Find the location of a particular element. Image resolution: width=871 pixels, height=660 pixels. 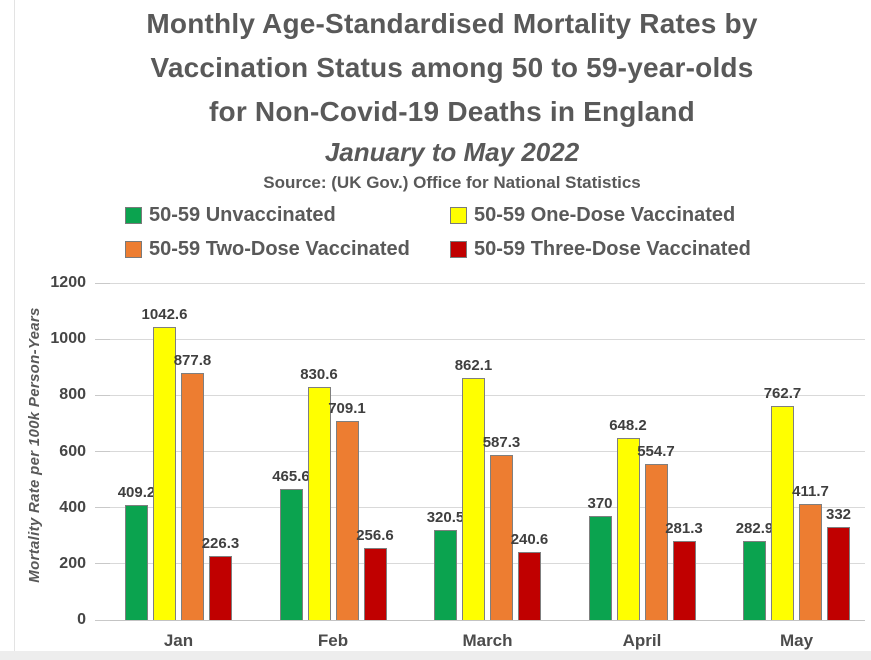

data-label-jan-50-59-two-dose-vaccinated: 877.8 is located at coordinates (192, 361).